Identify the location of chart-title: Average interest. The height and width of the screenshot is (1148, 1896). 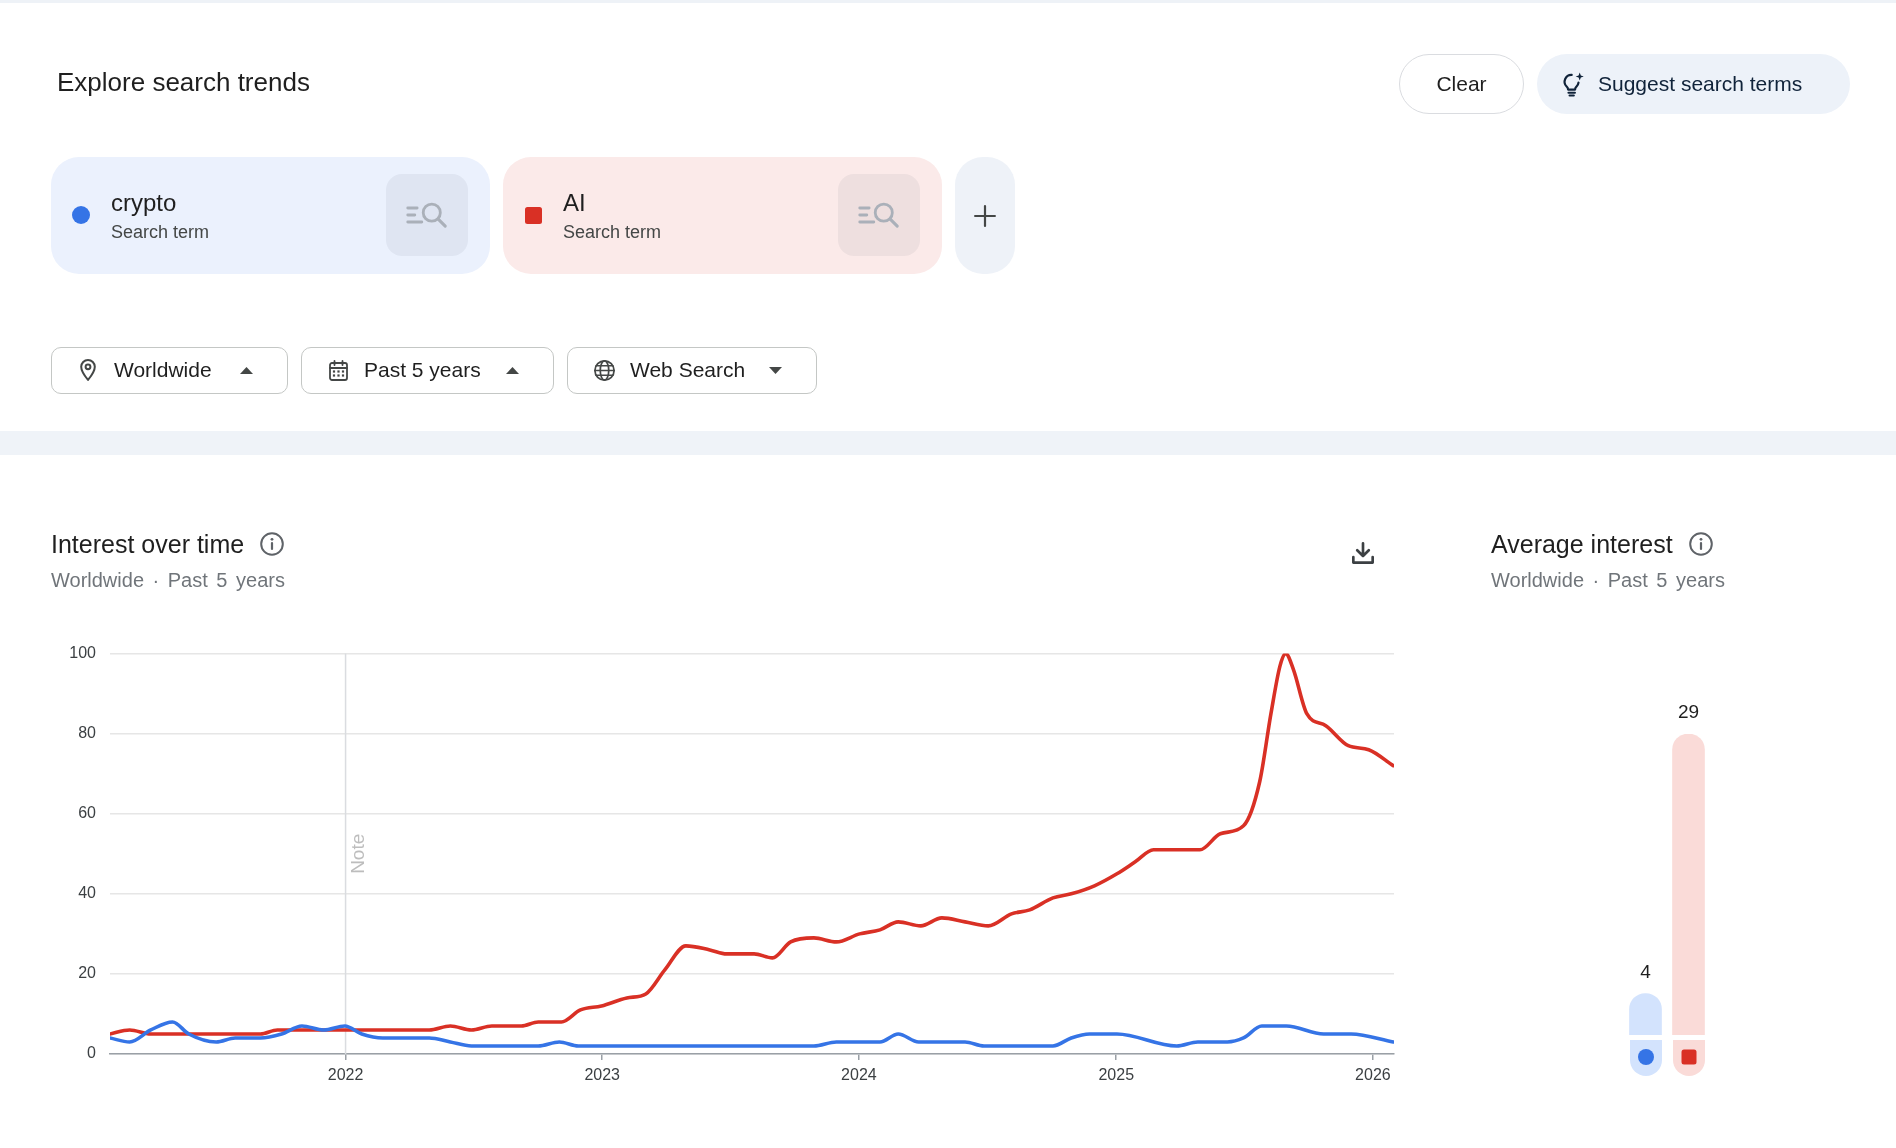
(1582, 544).